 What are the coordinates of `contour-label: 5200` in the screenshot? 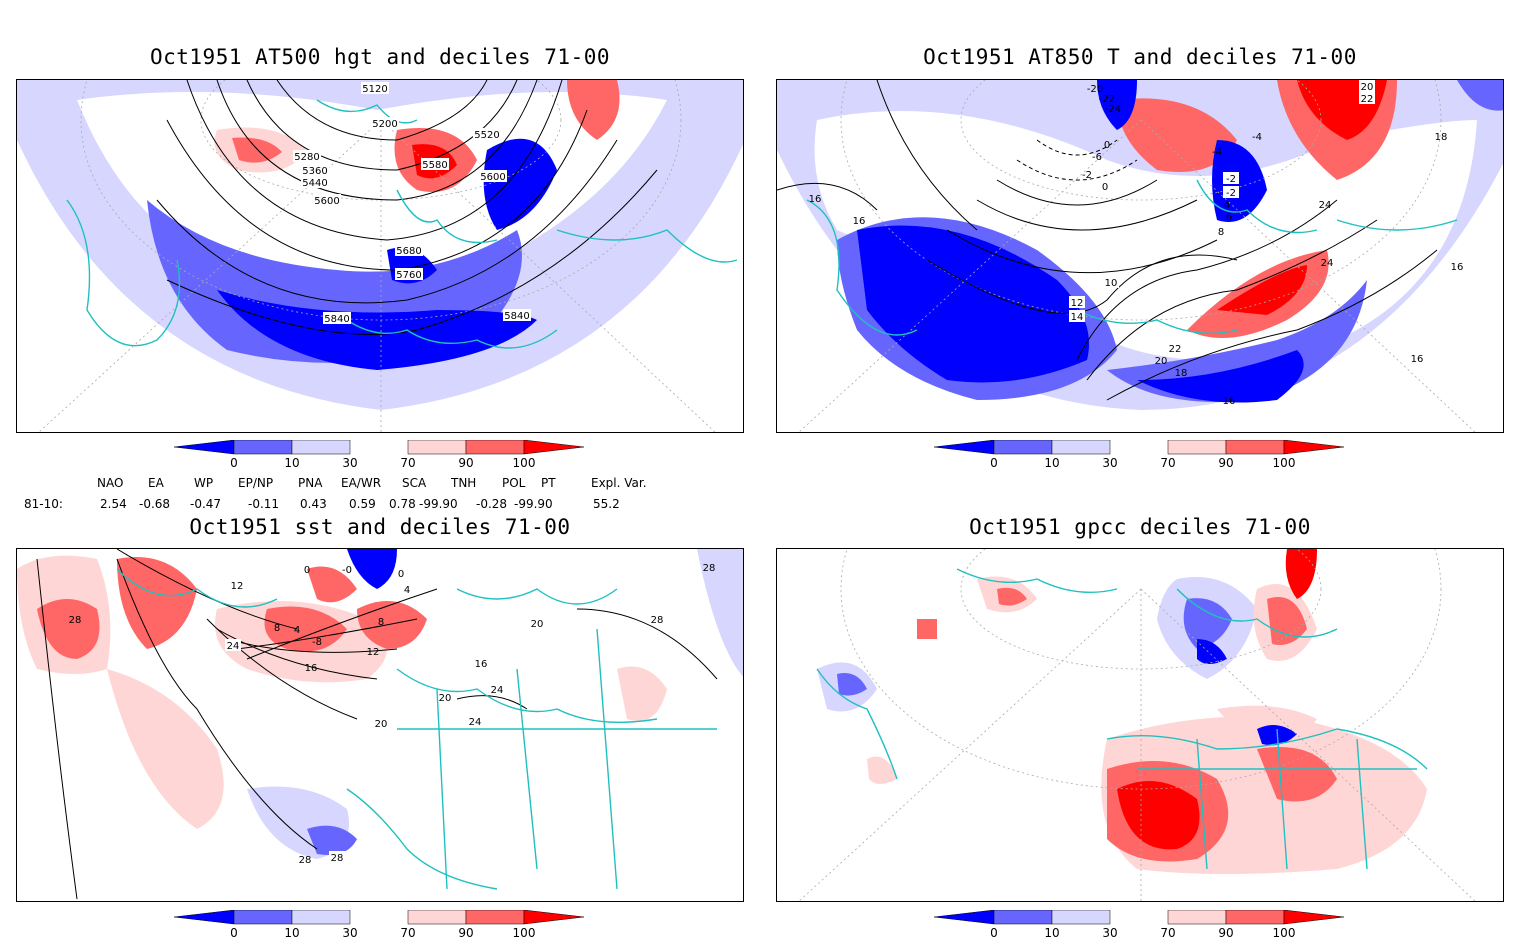 It's located at (384, 124).